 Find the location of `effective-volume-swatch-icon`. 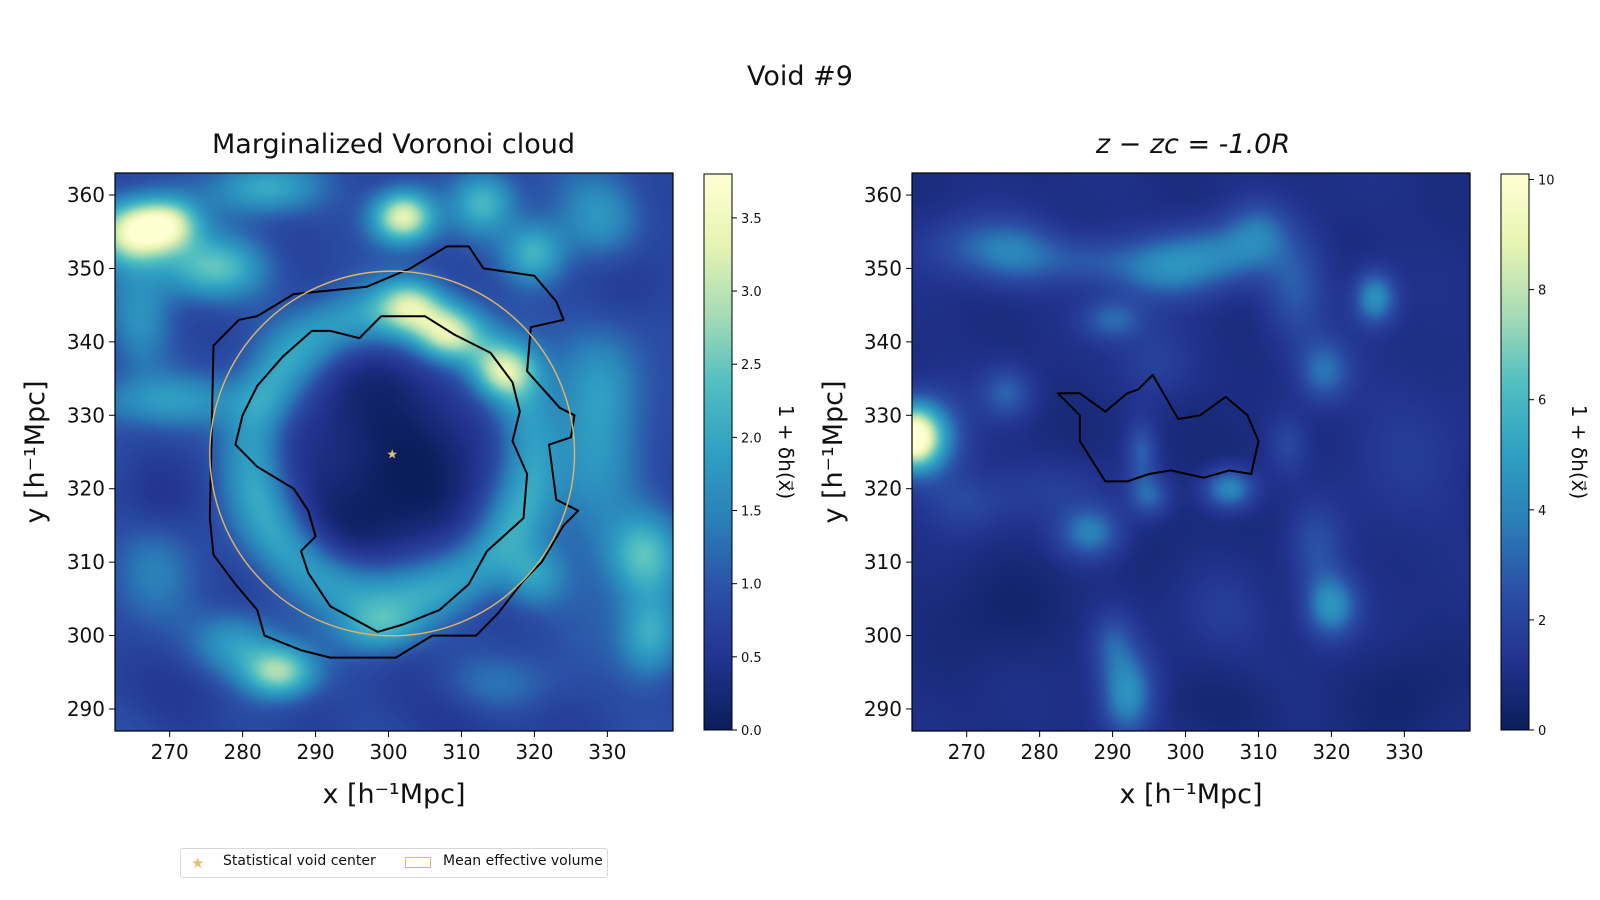

effective-volume-swatch-icon is located at coordinates (418, 862).